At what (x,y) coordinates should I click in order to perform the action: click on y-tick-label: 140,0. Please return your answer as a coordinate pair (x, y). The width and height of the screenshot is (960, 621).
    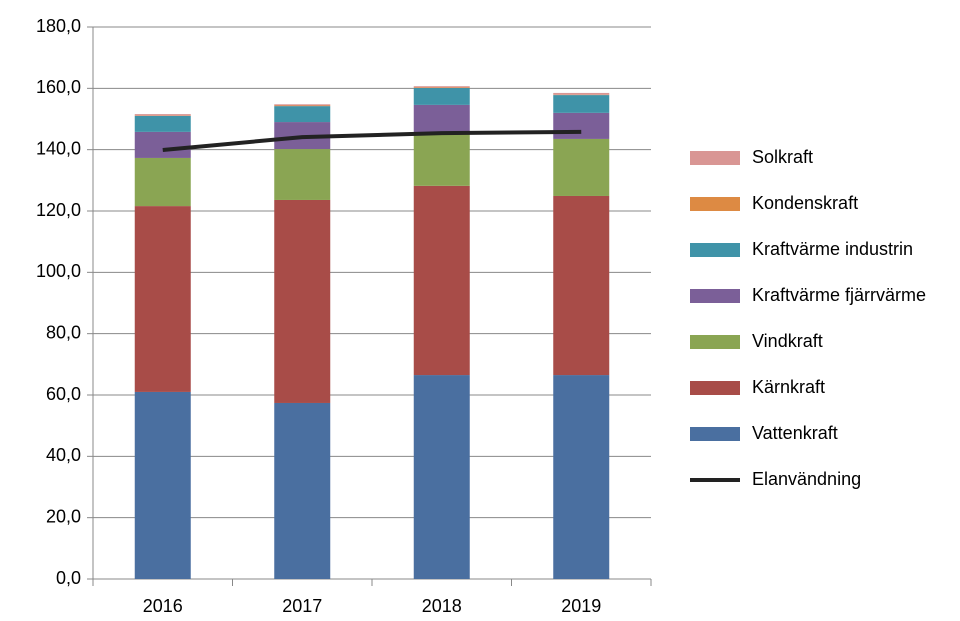
    Looking at the image, I should click on (58, 148).